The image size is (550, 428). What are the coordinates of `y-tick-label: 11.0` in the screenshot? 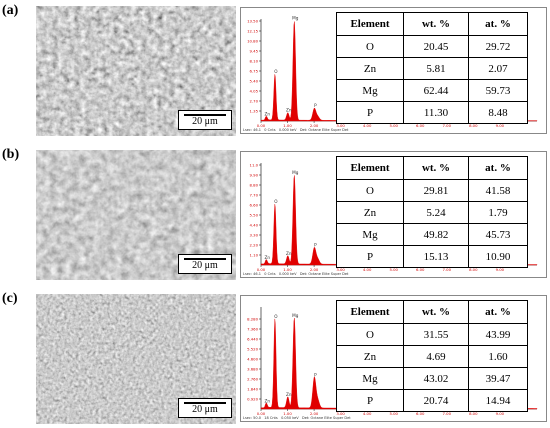 It's located at (254, 164).